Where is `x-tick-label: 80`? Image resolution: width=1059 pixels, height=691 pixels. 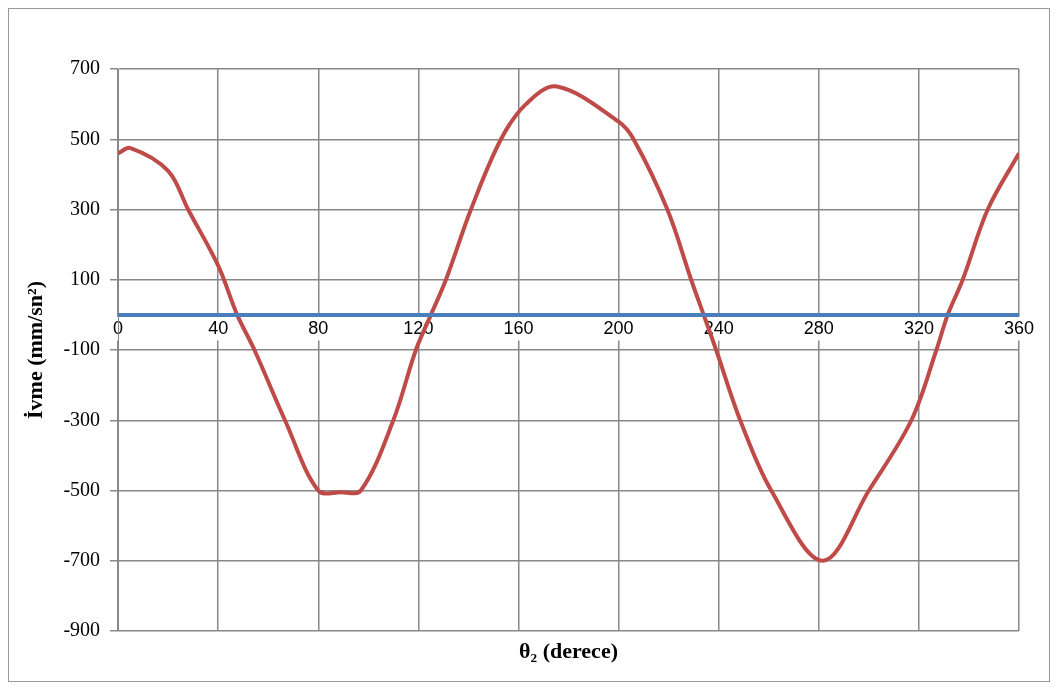 x-tick-label: 80 is located at coordinates (318, 327).